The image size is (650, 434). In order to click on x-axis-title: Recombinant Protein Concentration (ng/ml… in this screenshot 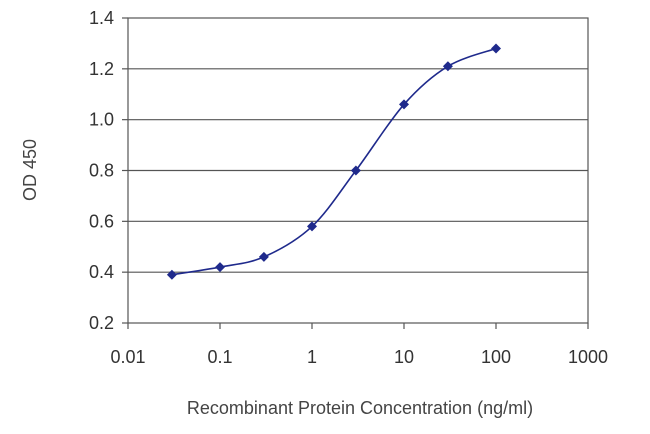, I will do `click(360, 408)`.